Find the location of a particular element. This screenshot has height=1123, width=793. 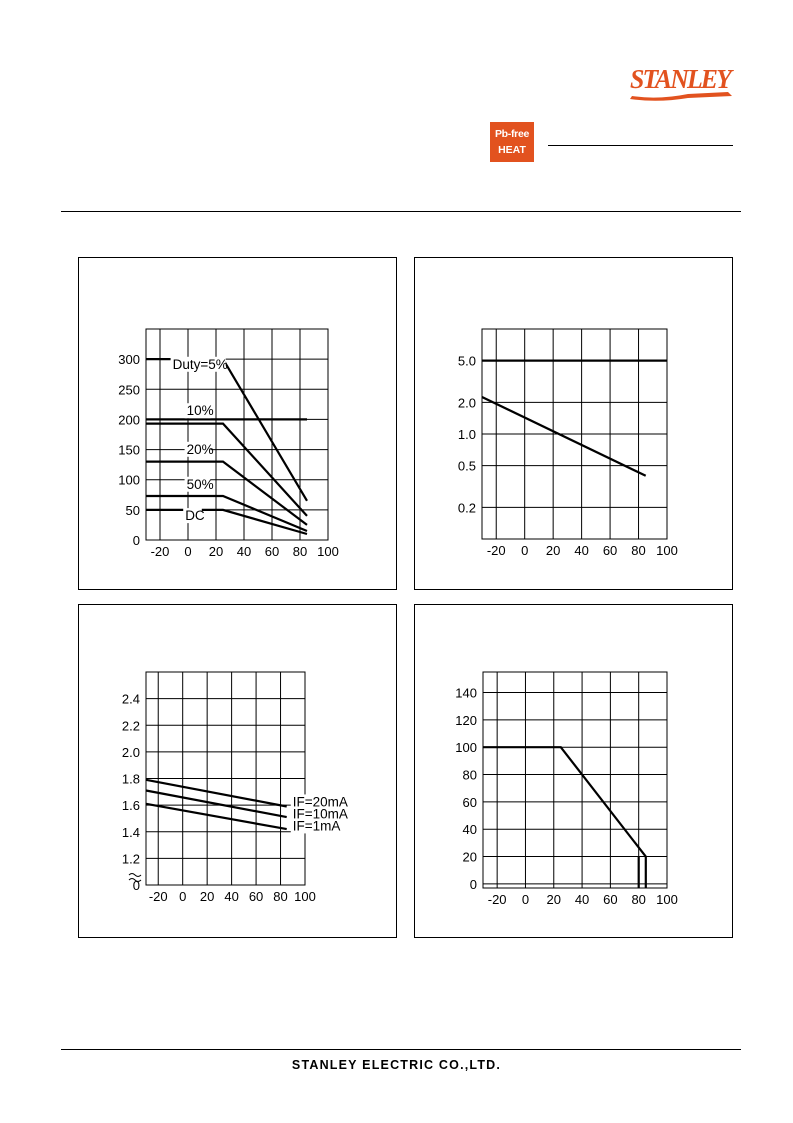

header-rule is located at coordinates (401, 211).